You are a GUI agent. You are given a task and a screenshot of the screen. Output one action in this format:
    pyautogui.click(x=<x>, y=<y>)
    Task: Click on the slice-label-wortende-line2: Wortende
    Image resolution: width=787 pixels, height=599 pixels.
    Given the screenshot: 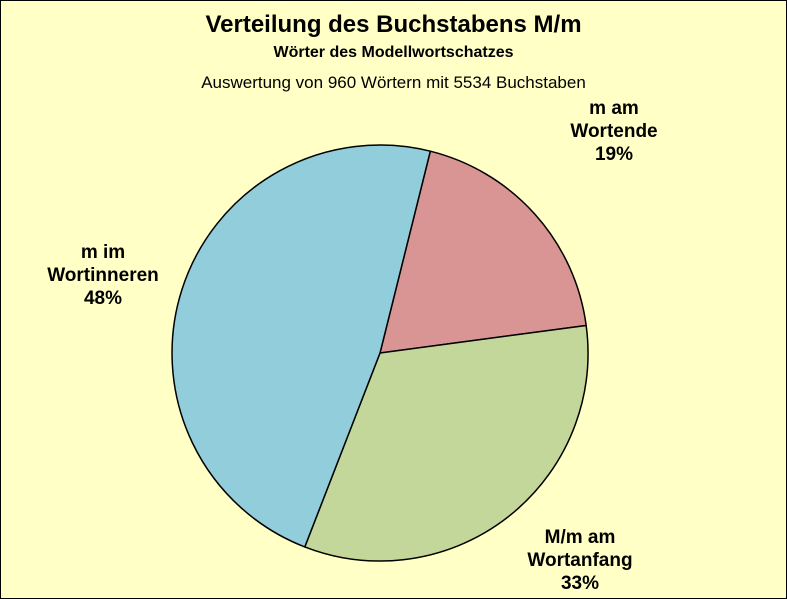 What is the action you would take?
    pyautogui.click(x=614, y=131)
    